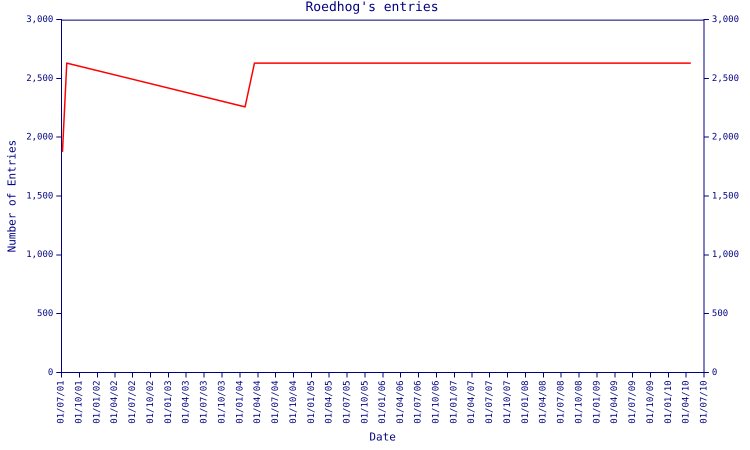  Describe the element at coordinates (437, 402) in the screenshot. I see `x-tick-label: 01/10/06` at that location.